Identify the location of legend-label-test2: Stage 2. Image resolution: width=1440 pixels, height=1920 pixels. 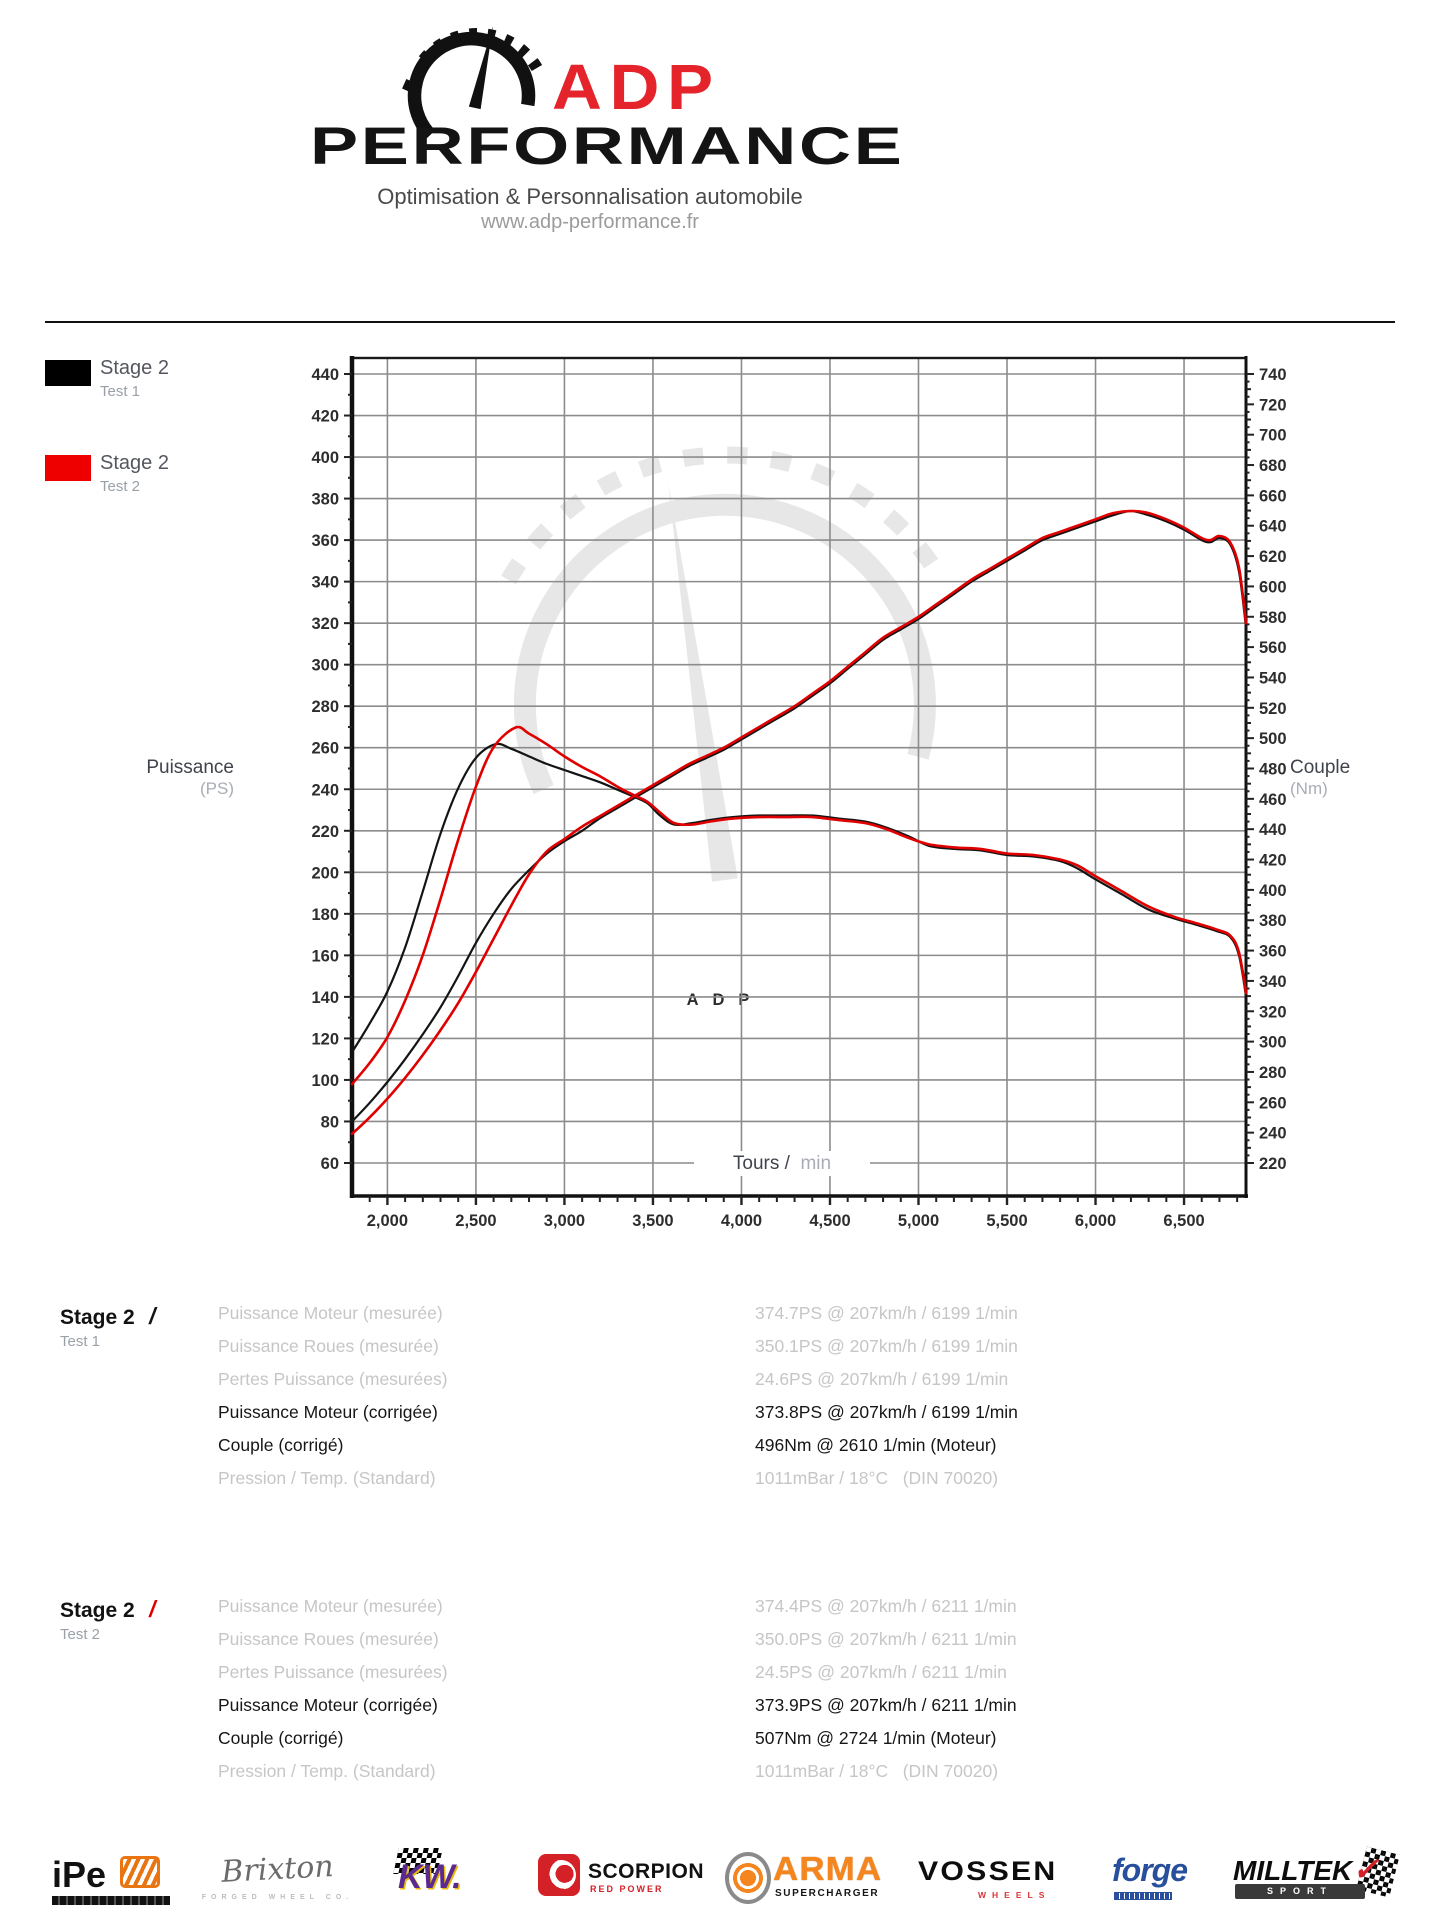
(134, 463).